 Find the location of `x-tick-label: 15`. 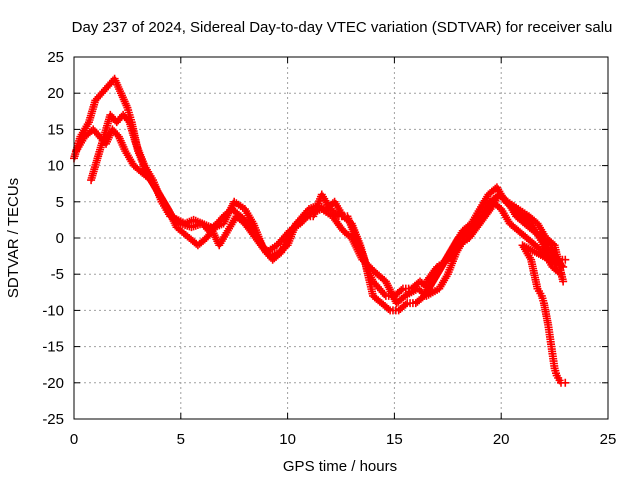

x-tick-label: 15 is located at coordinates (394, 439).